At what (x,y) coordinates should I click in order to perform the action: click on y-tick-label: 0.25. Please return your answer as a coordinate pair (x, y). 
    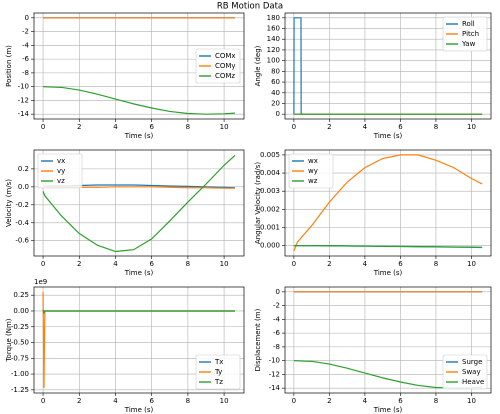
    Looking at the image, I should click on (21, 295).